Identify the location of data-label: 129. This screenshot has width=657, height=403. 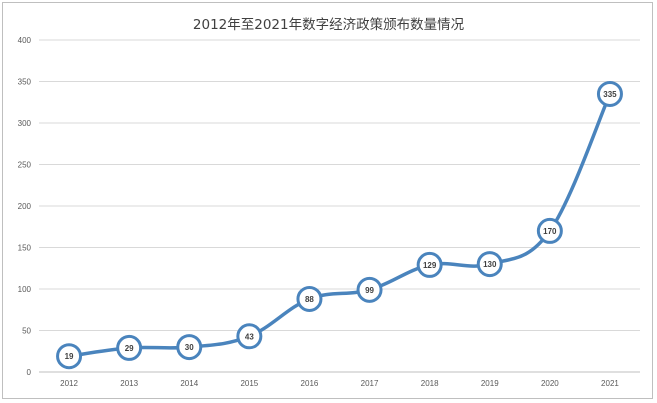
(430, 265).